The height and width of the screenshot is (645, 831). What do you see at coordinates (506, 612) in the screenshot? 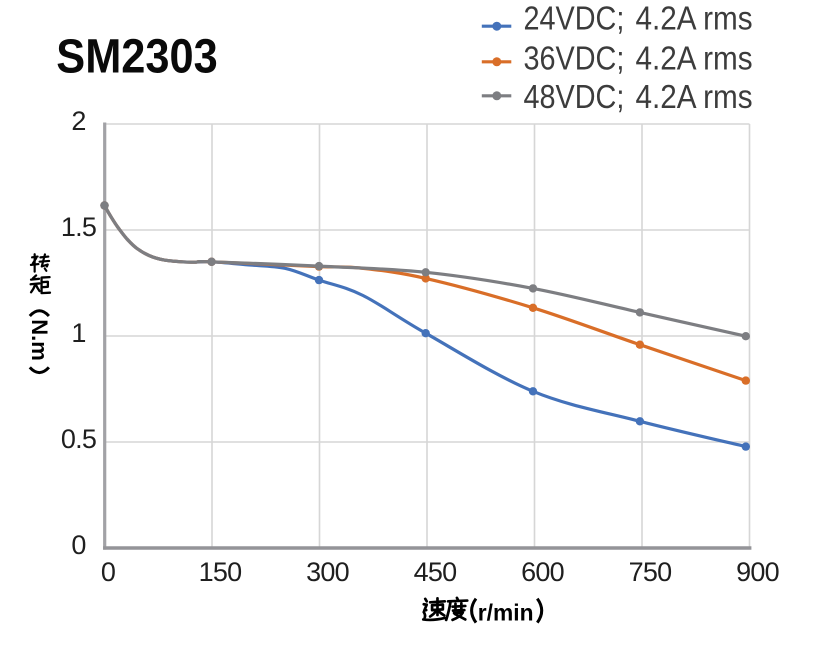
I see `svg-text: r/min` at bounding box center [506, 612].